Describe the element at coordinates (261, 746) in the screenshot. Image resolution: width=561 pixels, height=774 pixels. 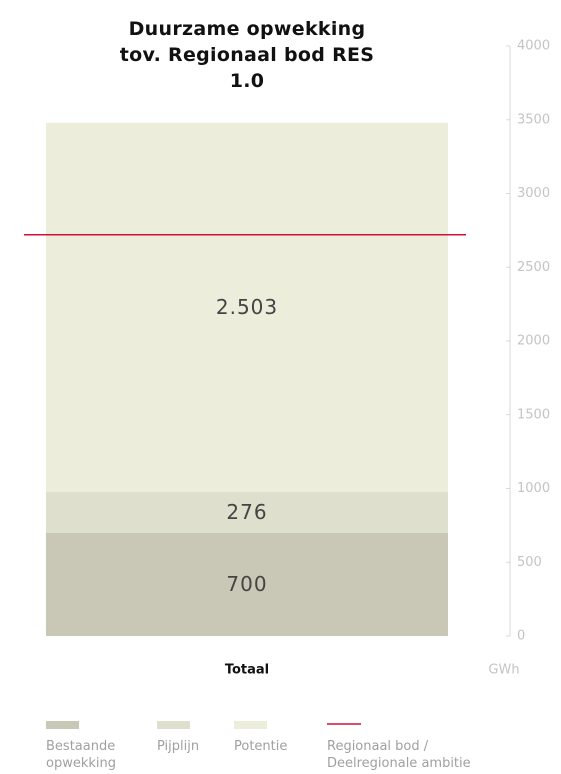
I see `legend-label: Potentie` at that location.